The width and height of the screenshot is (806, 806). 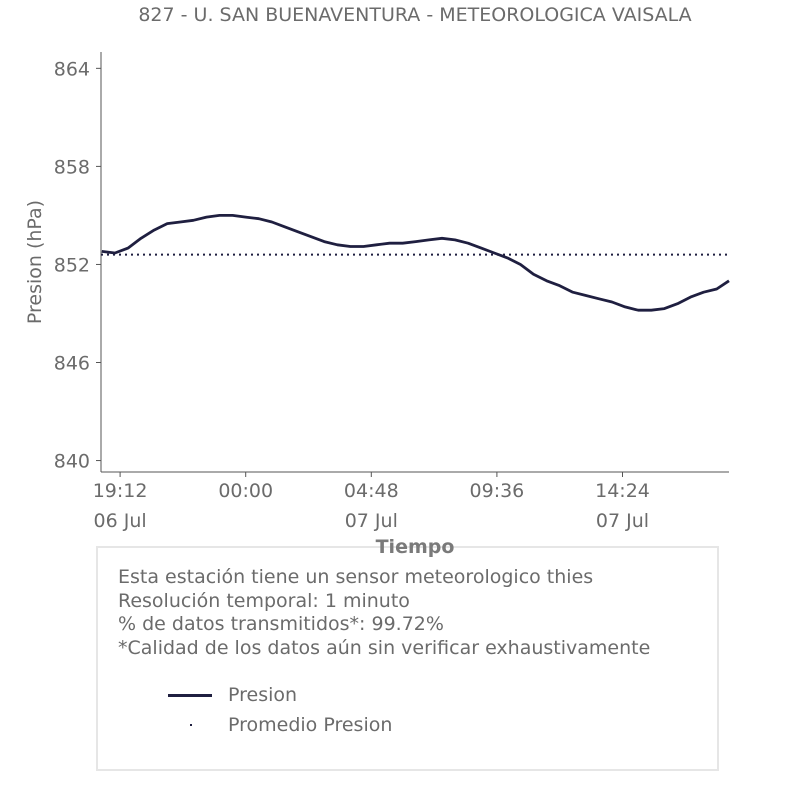 I want to click on y-tick-label: 858, so click(x=72, y=167).